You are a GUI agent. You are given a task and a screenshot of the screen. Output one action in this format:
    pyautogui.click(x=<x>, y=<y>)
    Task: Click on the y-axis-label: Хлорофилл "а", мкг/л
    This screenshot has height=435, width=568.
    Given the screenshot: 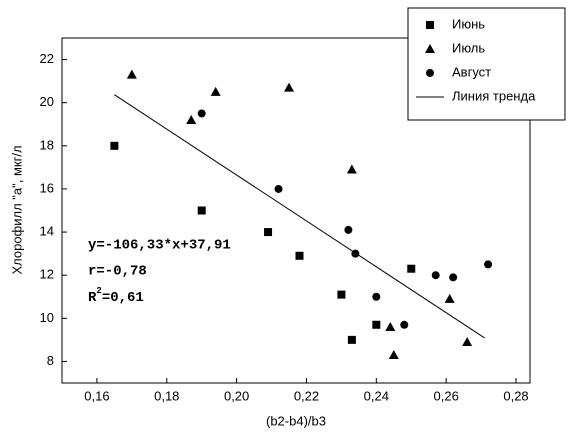 What is the action you would take?
    pyautogui.click(x=16, y=209)
    